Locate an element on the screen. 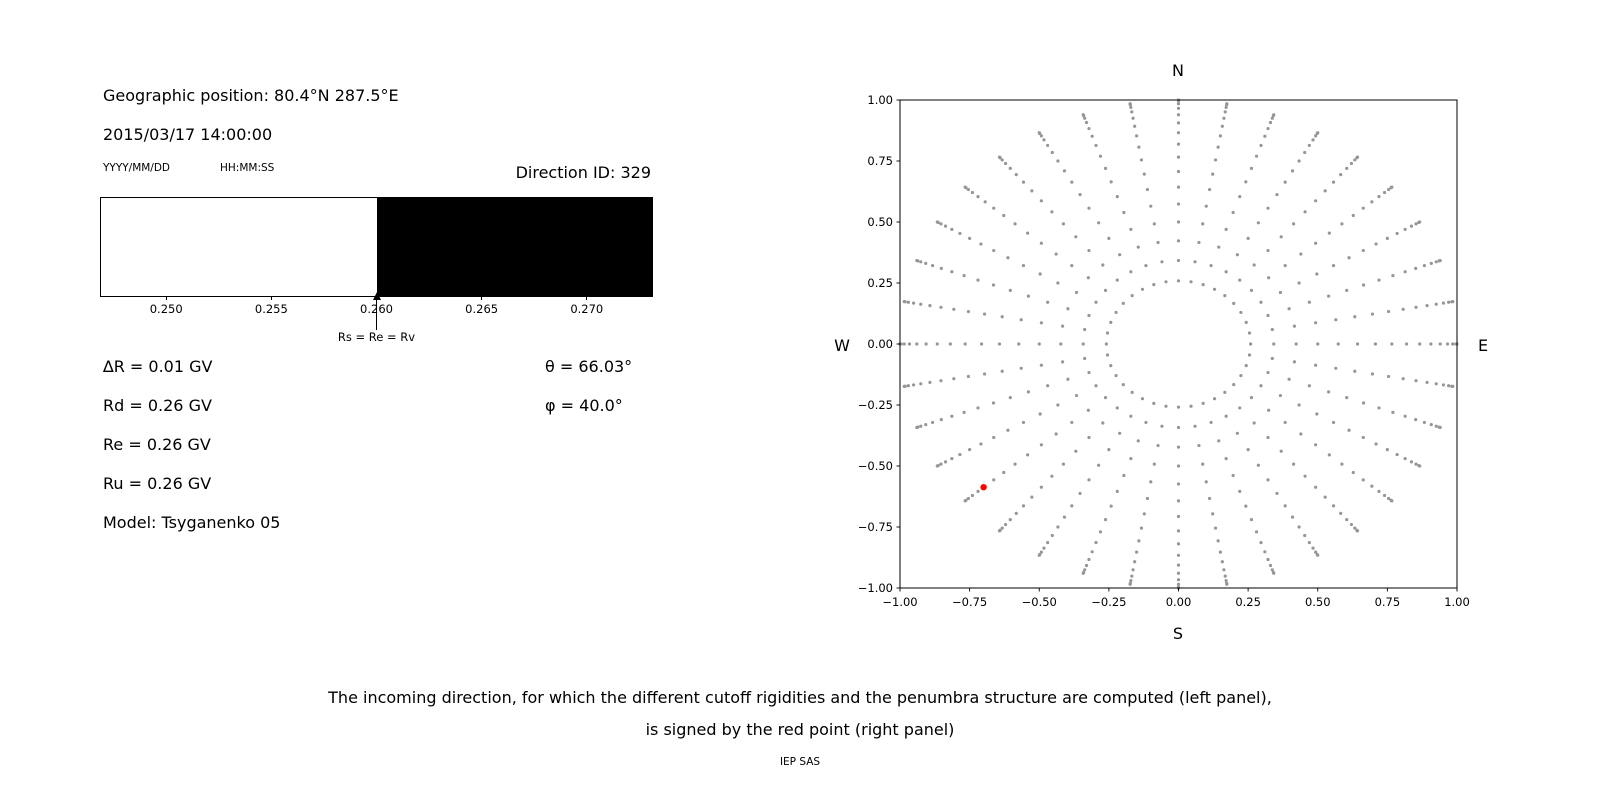  penumbra-region-allowed is located at coordinates (239, 247).